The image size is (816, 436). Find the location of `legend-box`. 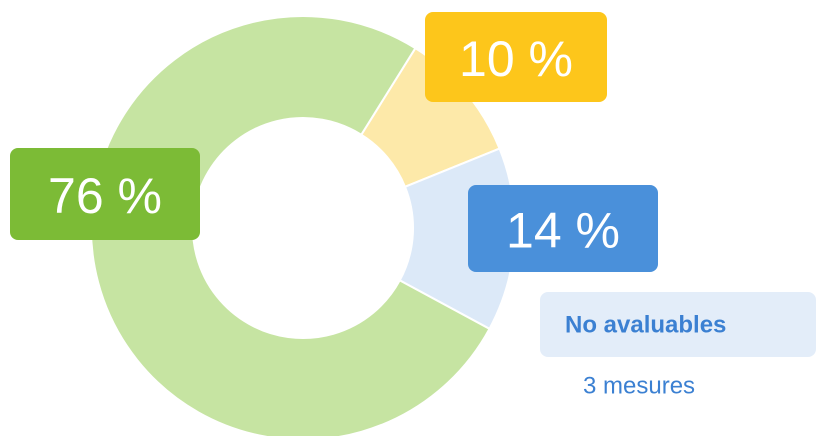

legend-box is located at coordinates (678, 324).